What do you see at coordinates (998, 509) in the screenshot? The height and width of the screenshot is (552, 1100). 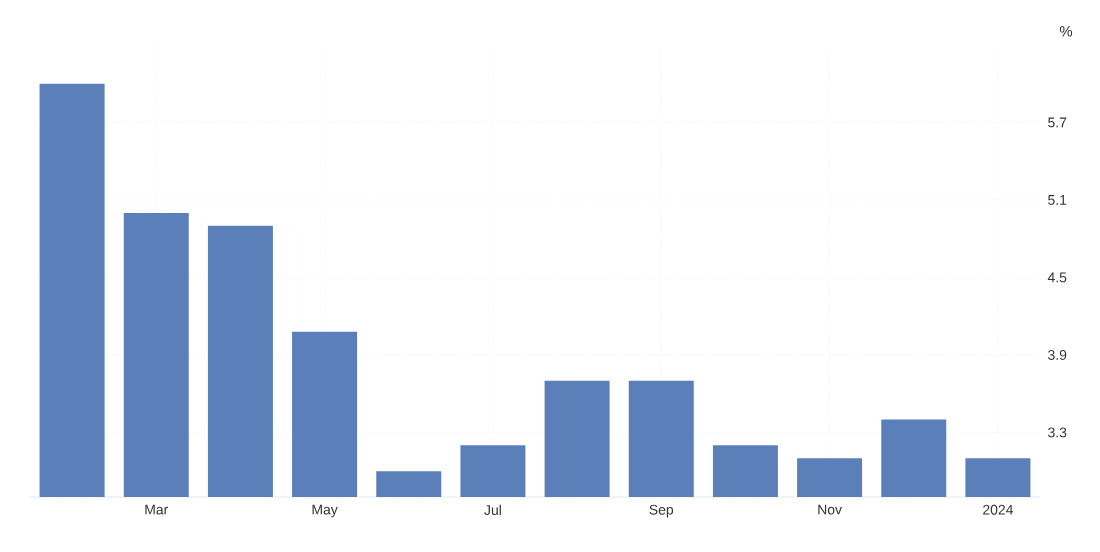 I see `x-tick-label: 2024` at bounding box center [998, 509].